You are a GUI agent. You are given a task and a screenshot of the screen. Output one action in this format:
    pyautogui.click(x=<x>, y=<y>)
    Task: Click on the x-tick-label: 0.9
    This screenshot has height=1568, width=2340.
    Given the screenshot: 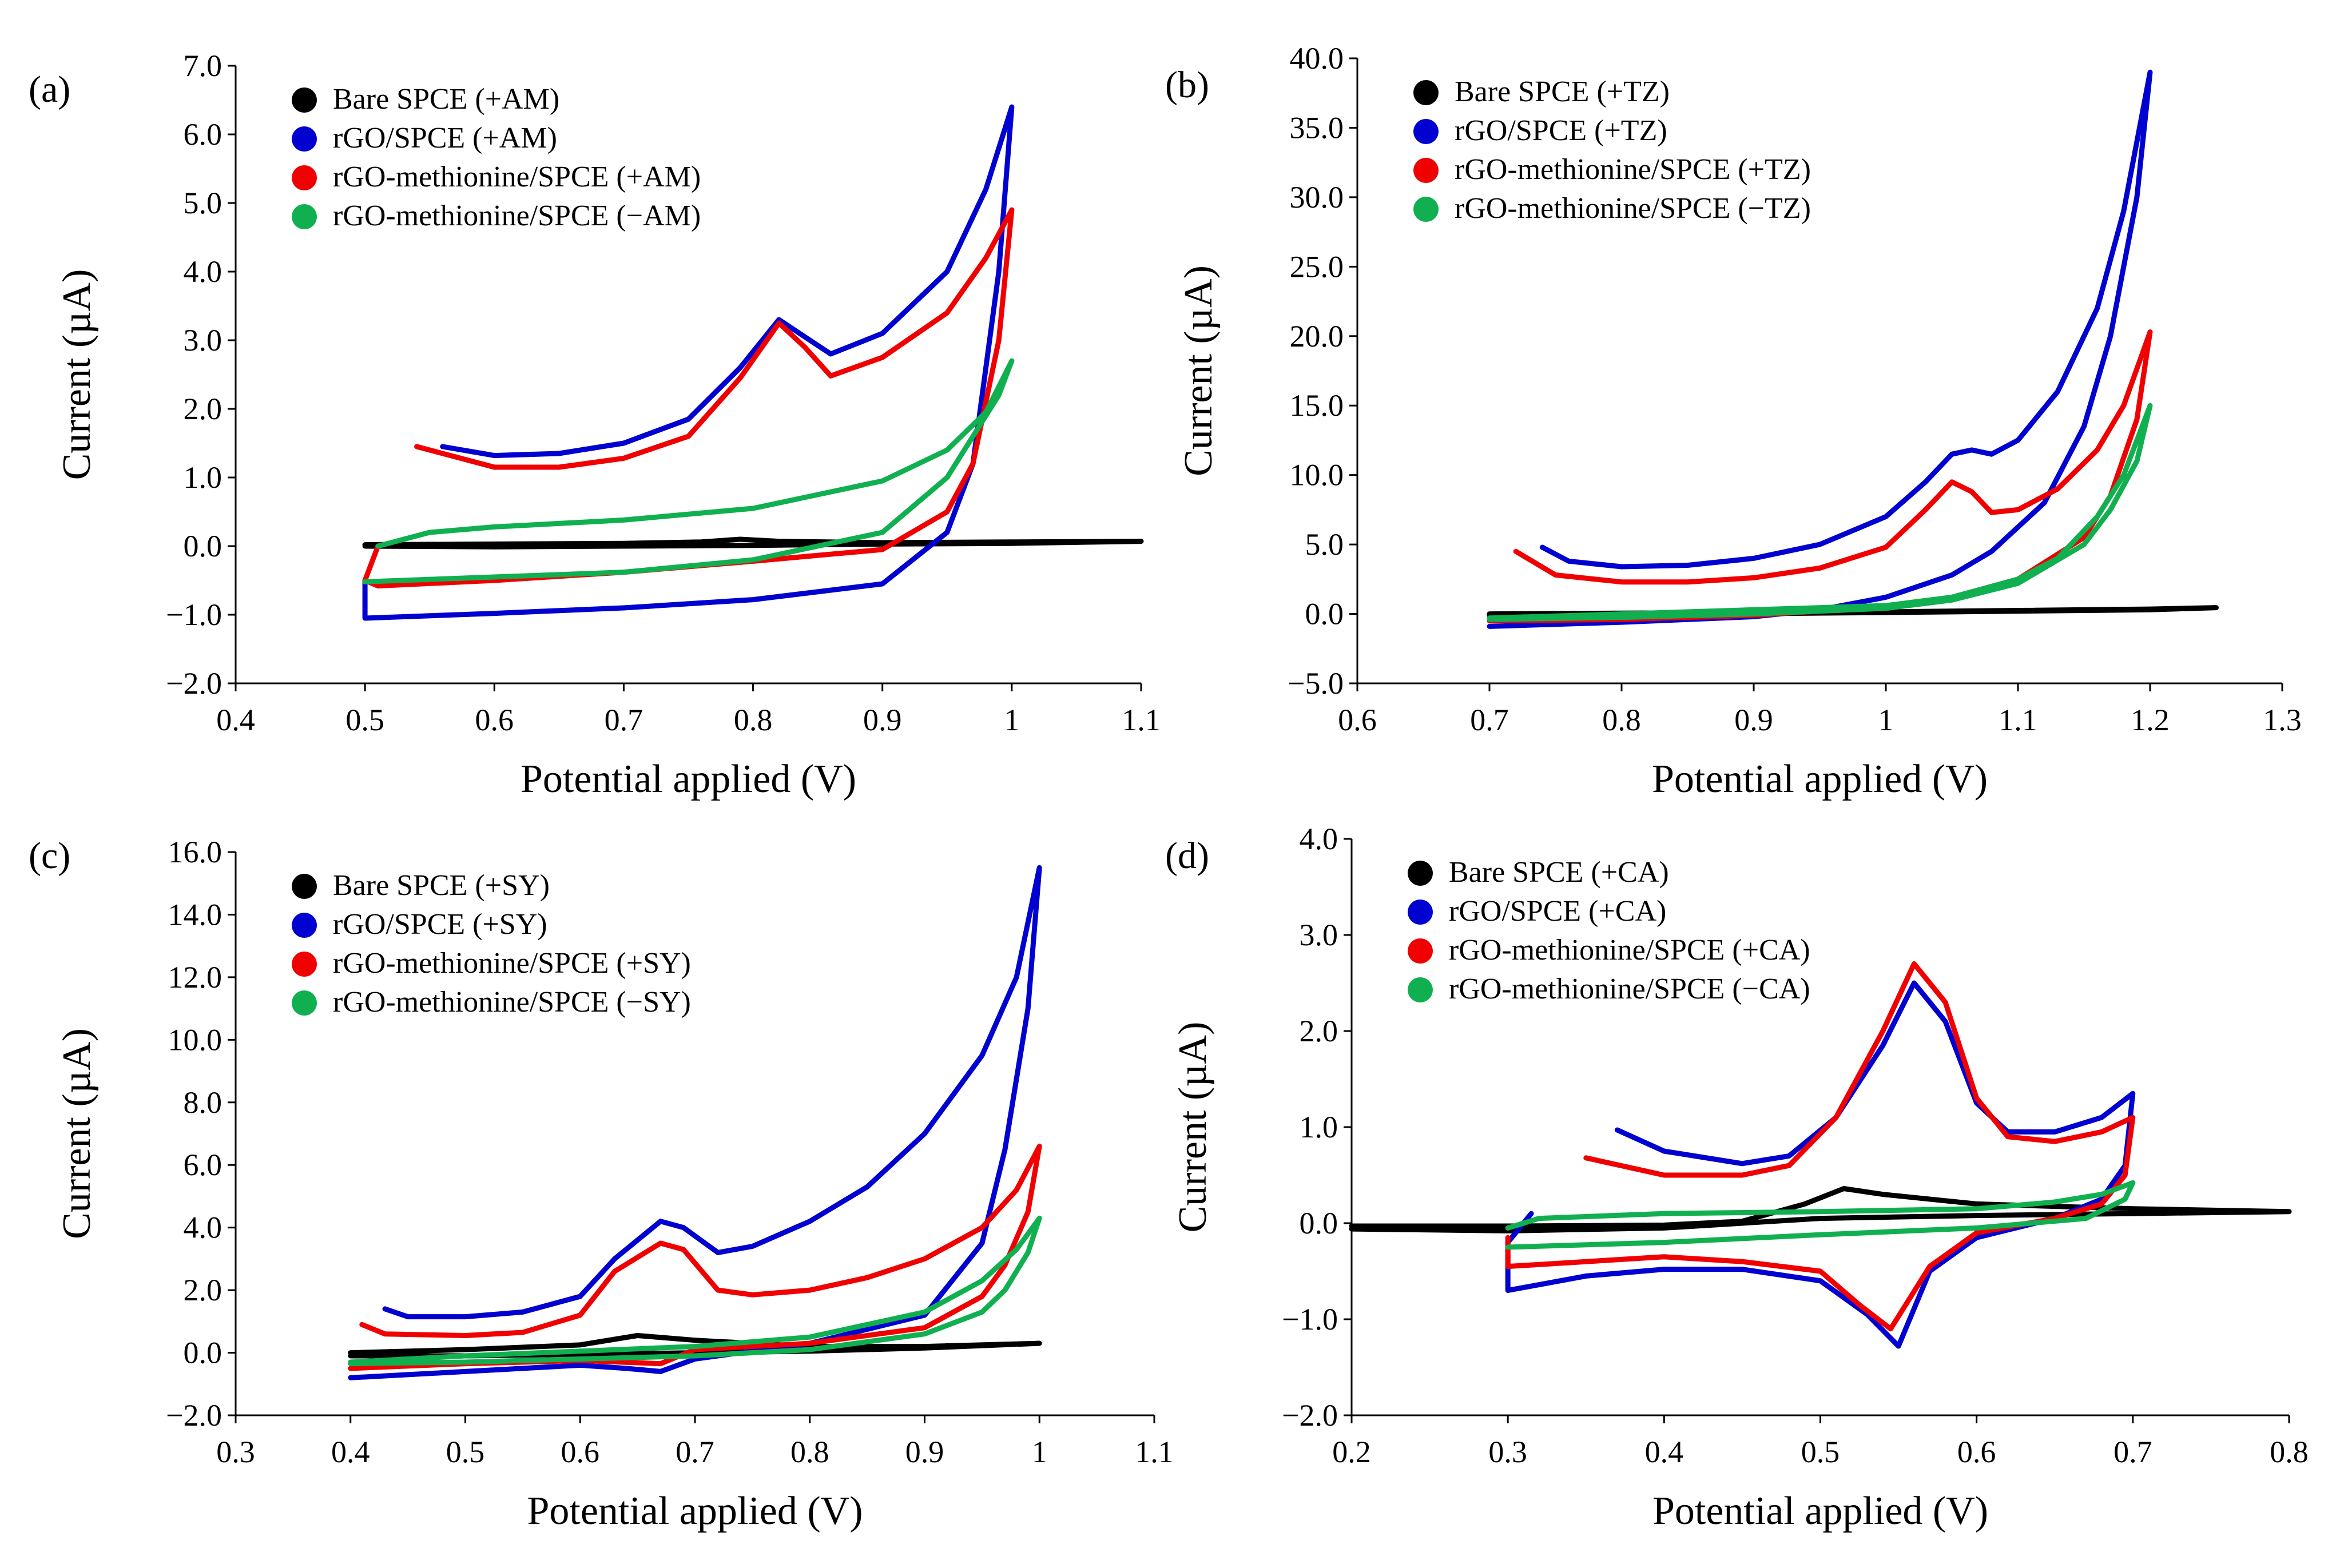 What is the action you would take?
    pyautogui.click(x=882, y=720)
    